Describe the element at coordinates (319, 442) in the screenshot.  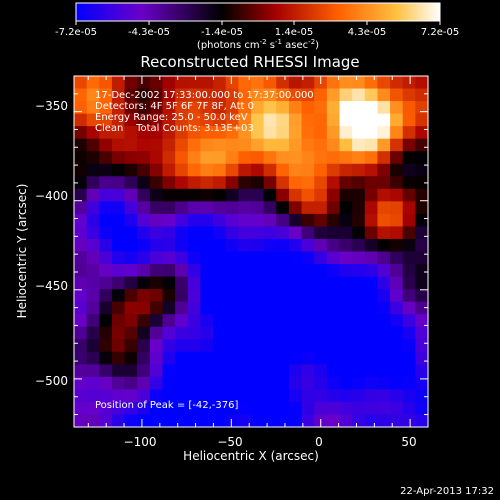
I see `x-tick-label: 0` at that location.